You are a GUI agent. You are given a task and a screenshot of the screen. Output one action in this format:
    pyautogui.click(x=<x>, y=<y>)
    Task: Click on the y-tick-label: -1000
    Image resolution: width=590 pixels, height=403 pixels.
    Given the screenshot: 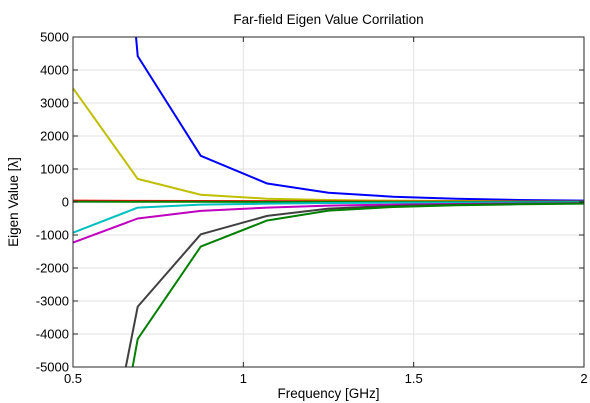 What is the action you would take?
    pyautogui.click(x=52, y=235)
    